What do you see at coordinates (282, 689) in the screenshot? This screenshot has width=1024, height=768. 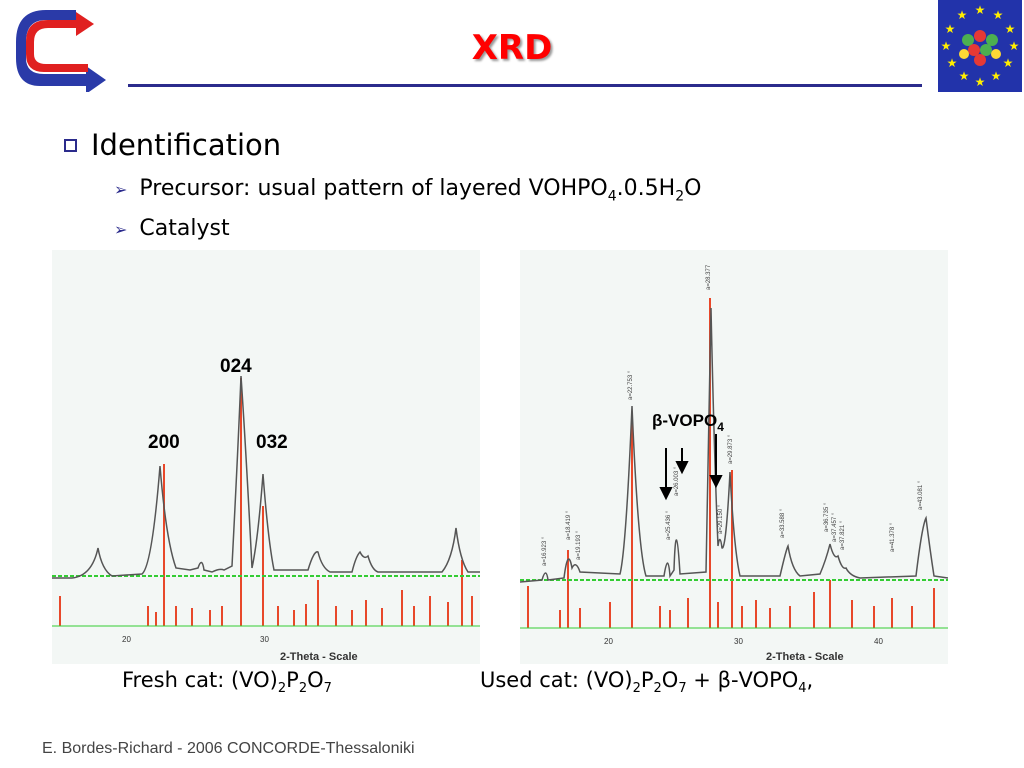 I see `fresh-caption-s1: 2` at bounding box center [282, 689].